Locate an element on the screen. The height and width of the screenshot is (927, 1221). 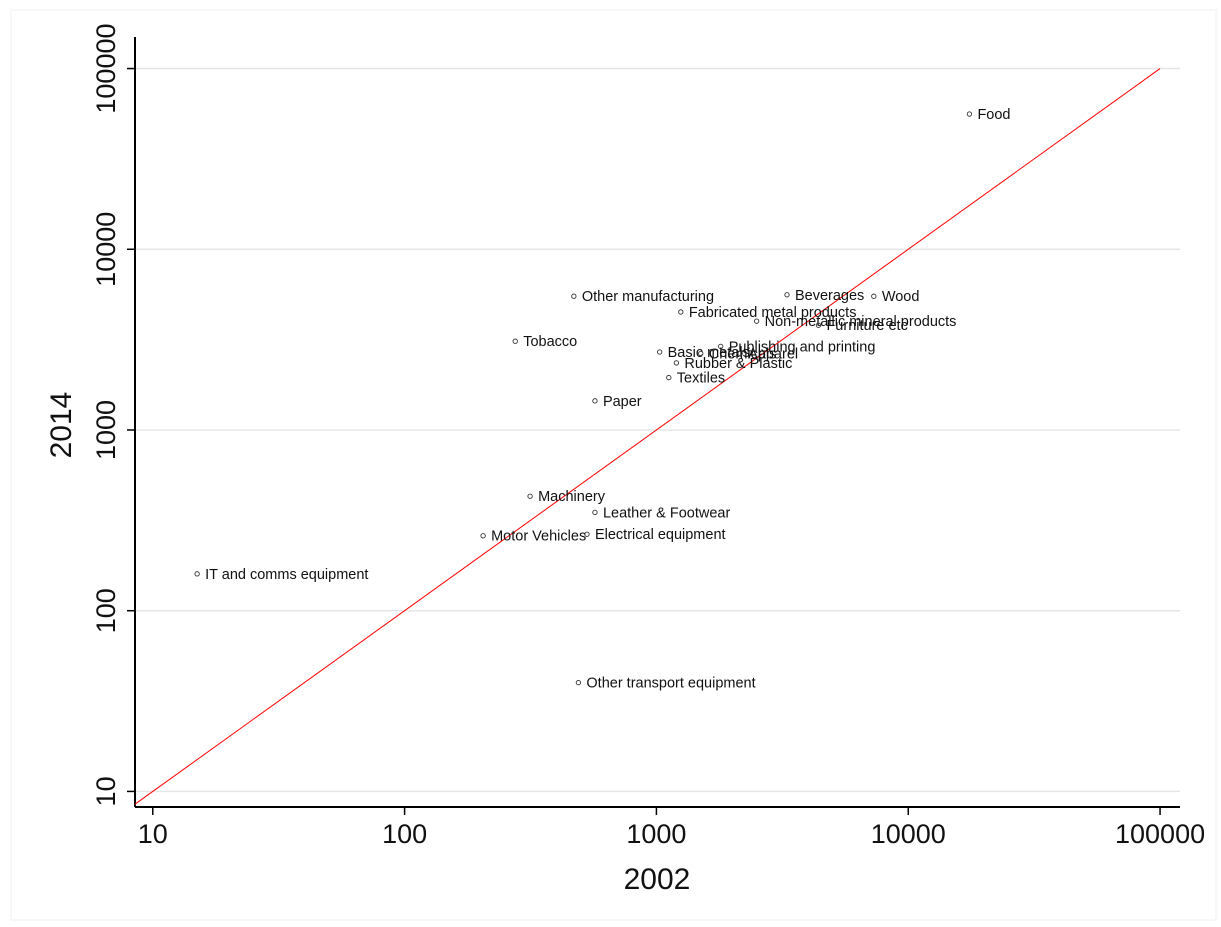
point-label-non-metallic-mineral-products: Non-metallic mineral products is located at coordinates (861, 322).